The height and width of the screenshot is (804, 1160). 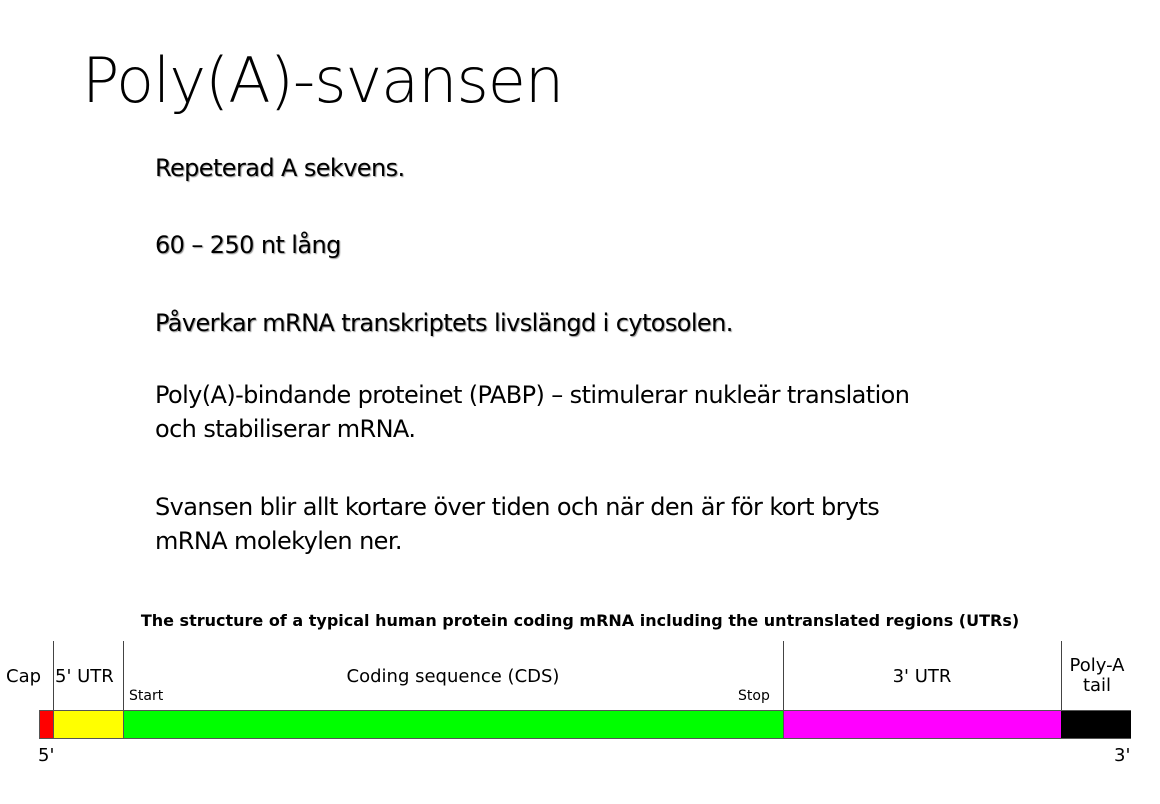 I want to click on label-polya-line-2: tail, so click(x=1097, y=685).